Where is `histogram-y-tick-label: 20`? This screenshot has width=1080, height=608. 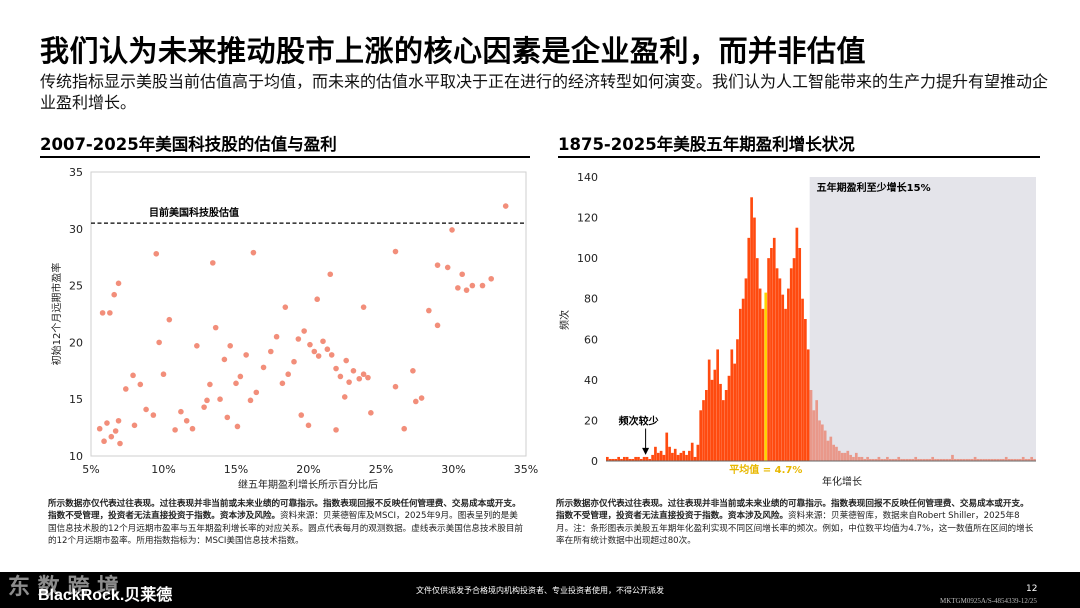
histogram-y-tick-label: 20 is located at coordinates (591, 420).